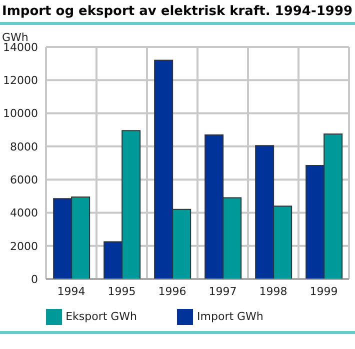 The height and width of the screenshot is (349, 355). Describe the element at coordinates (24, 246) in the screenshot. I see `y-tick-label: 2000` at that location.